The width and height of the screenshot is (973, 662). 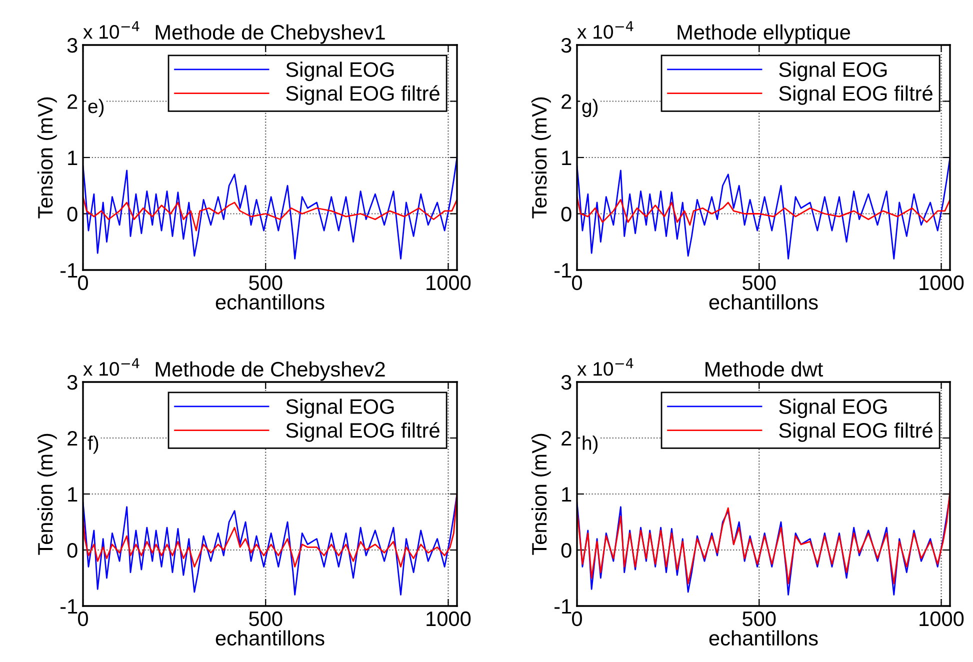 What do you see at coordinates (270, 34) in the screenshot?
I see `chart-title: Methode de Chebyshev1` at bounding box center [270, 34].